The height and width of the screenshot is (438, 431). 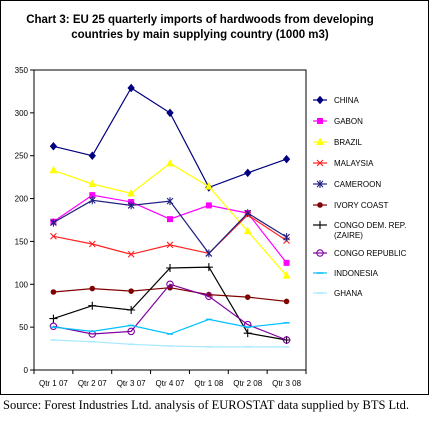 I want to click on x-tick-label: Qtr 3 08, so click(x=286, y=383).